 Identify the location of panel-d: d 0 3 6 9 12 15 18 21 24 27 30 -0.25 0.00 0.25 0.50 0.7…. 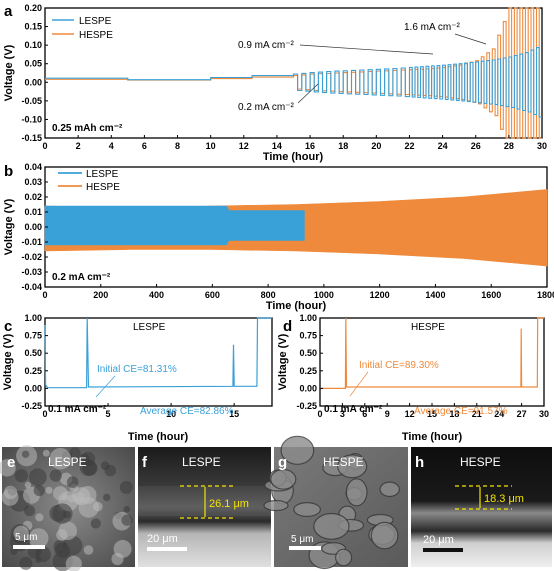
(413, 378).